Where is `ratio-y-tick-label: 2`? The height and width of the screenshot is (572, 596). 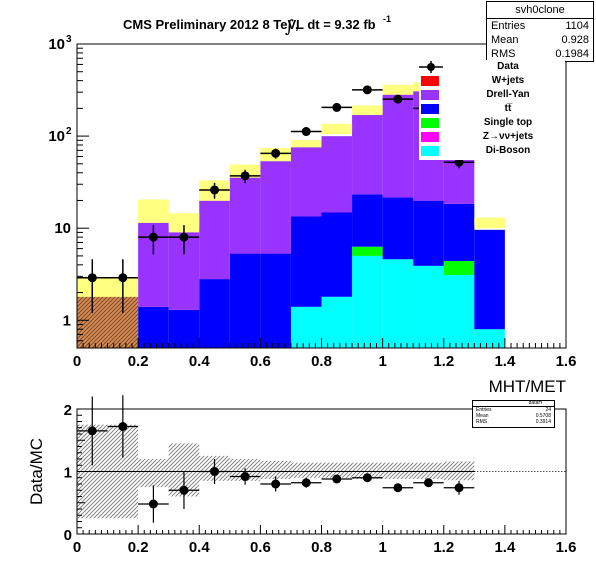 ratio-y-tick-label: 2 is located at coordinates (68, 410).